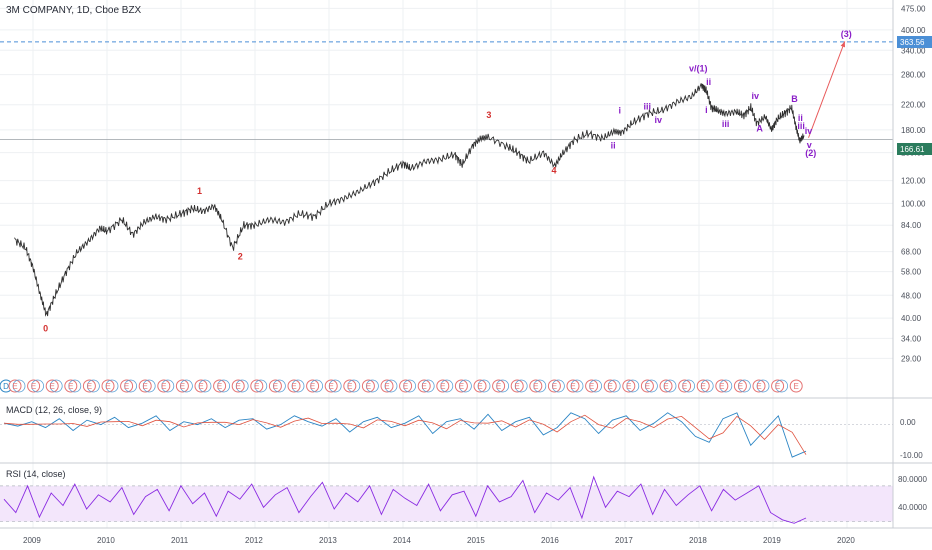  What do you see at coordinates (54, 410) in the screenshot?
I see `macd-title: MACD (12, 26, close, 9)` at bounding box center [54, 410].